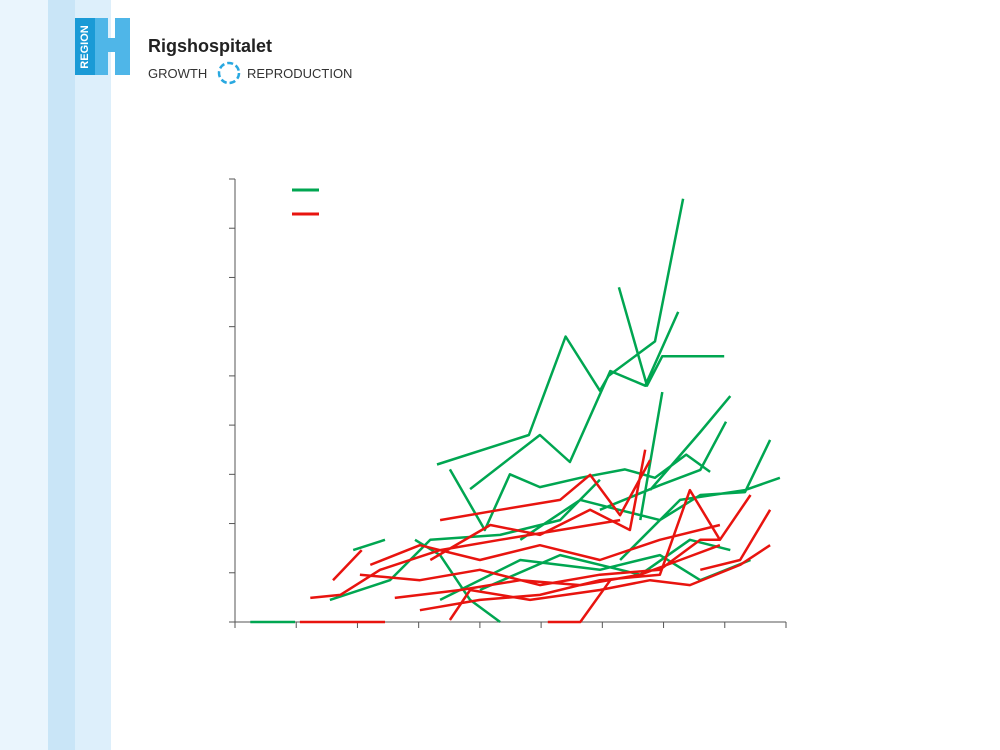 The height and width of the screenshot is (750, 1000). Describe the element at coordinates (229, 73) in the screenshot. I see `logo-icon` at that location.